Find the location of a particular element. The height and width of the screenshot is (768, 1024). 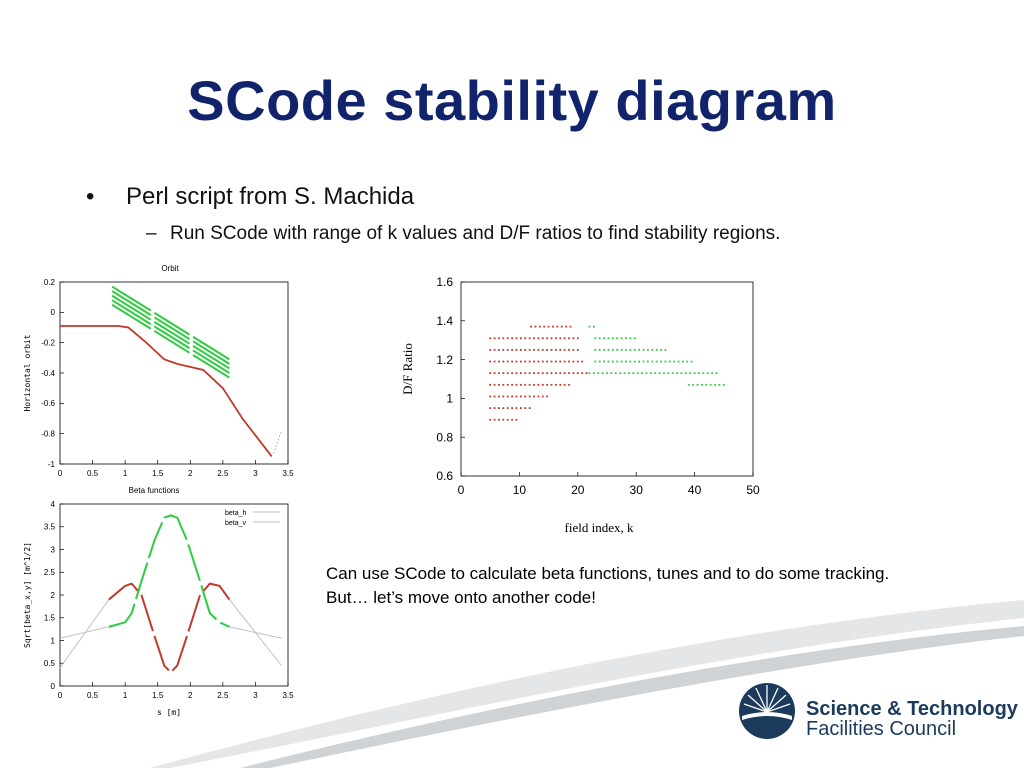

x-tick-label: 10 is located at coordinates (520, 490).